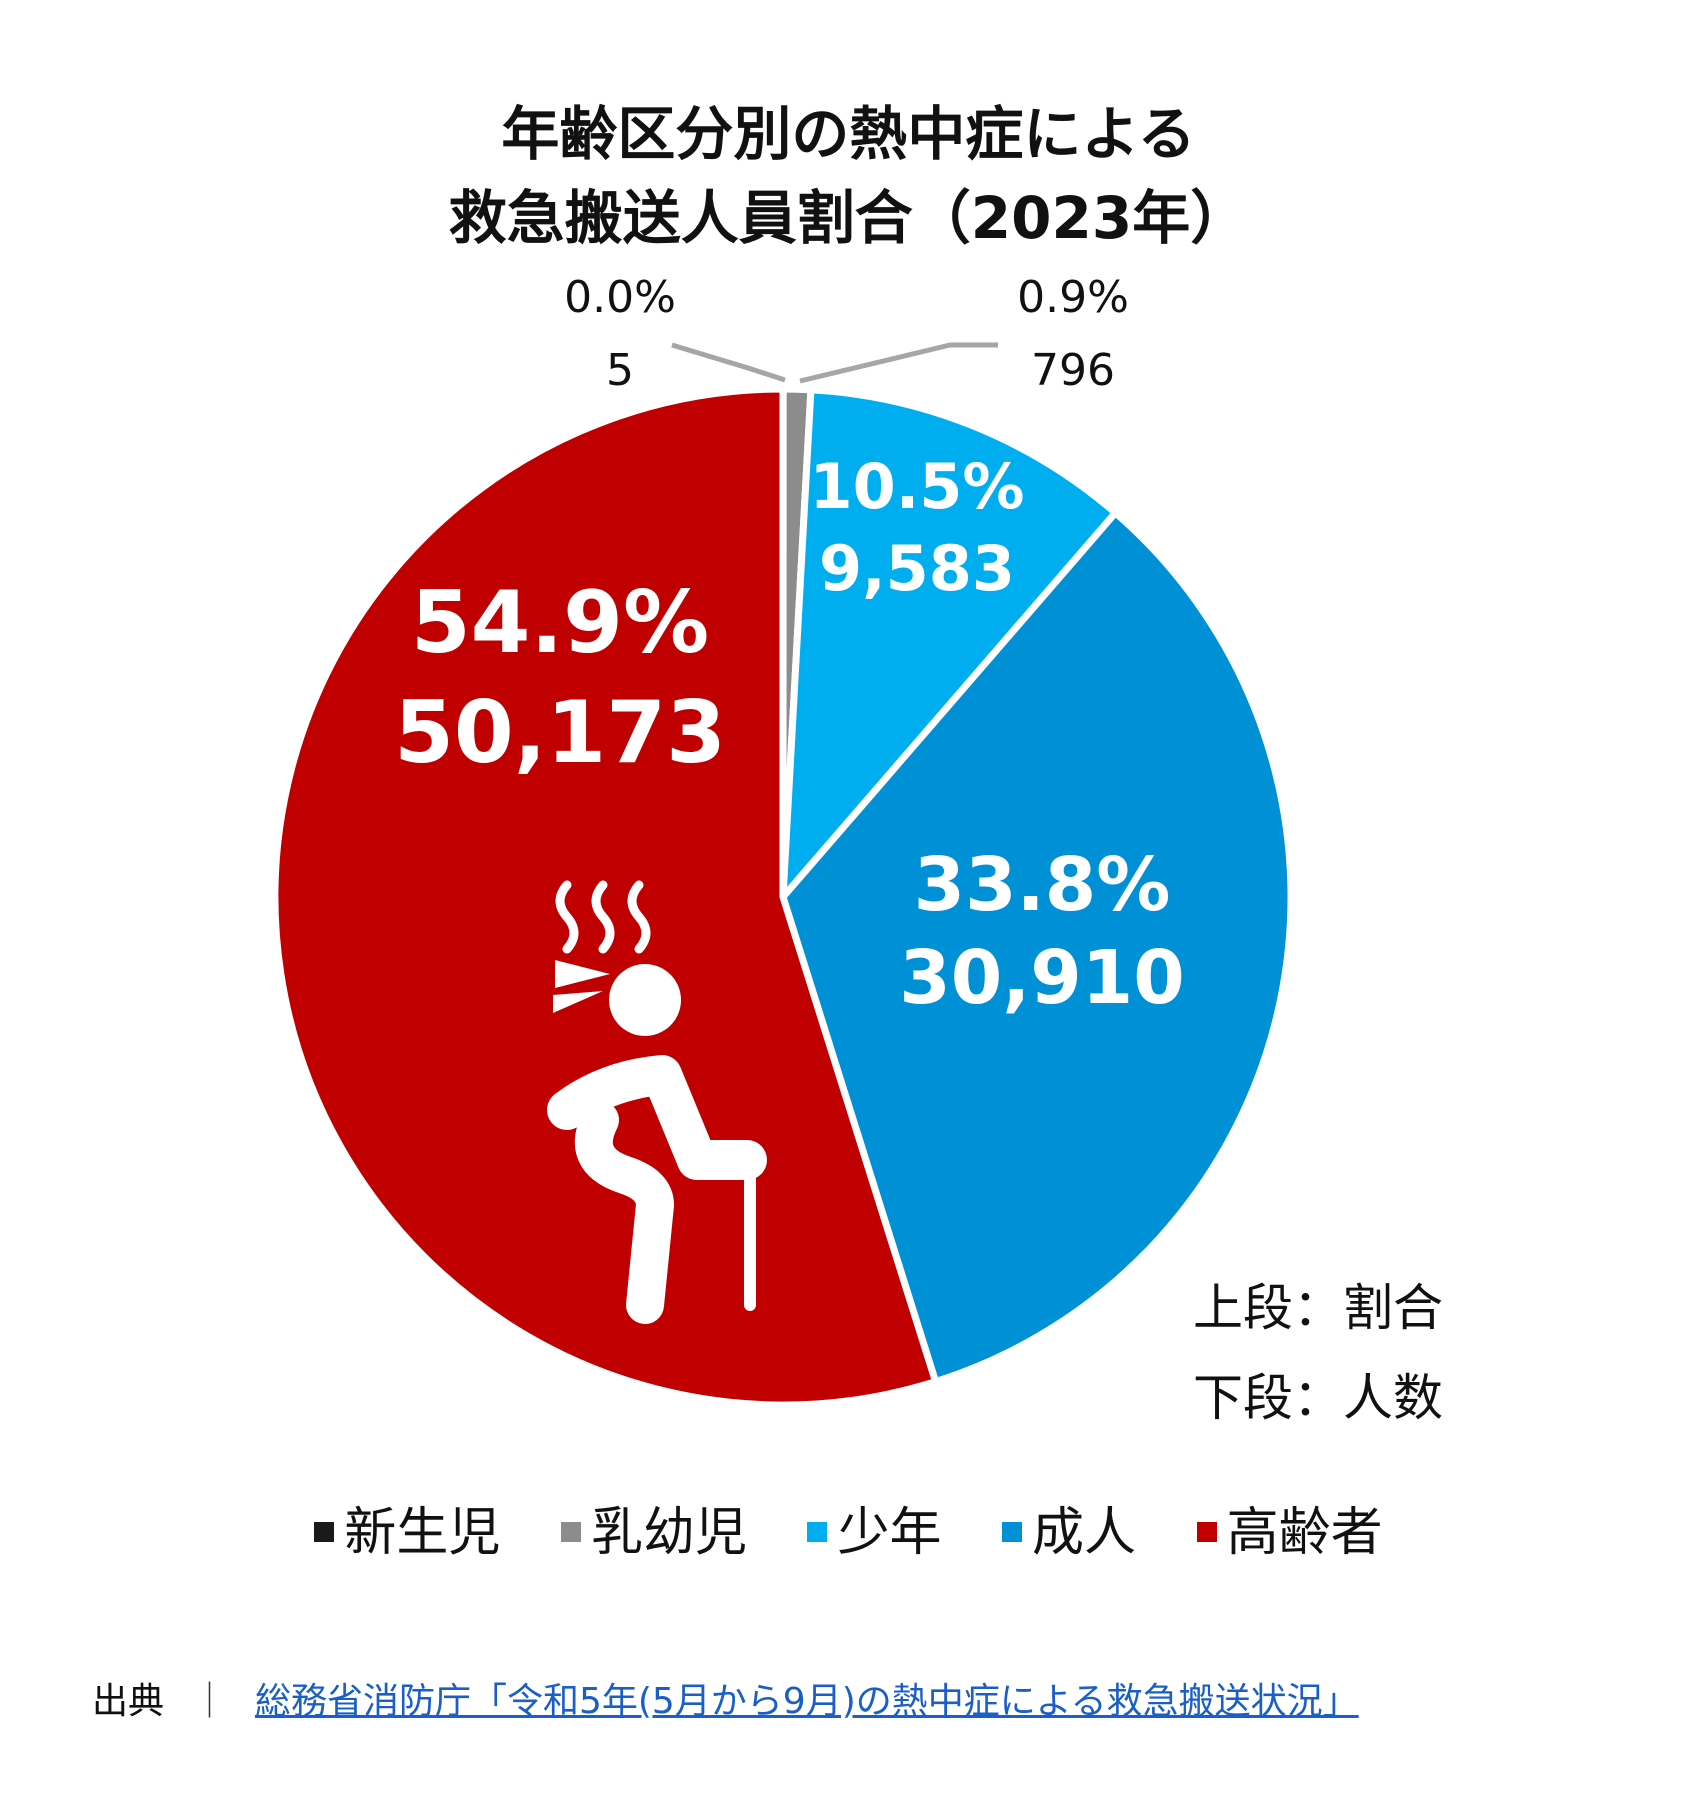 The image size is (1697, 1800). Describe the element at coordinates (1073, 370) in the screenshot. I see `slice-count-label: 796` at that location.